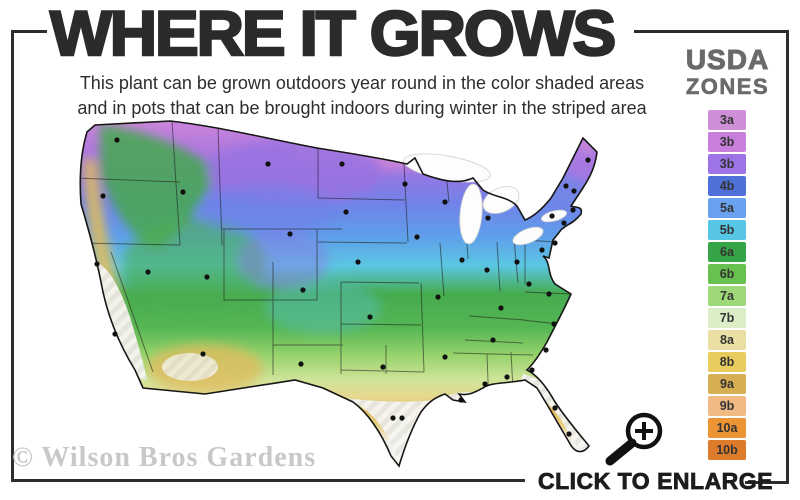 This screenshot has width=800, height=500. What do you see at coordinates (787, 257) in the screenshot?
I see `frame-right` at bounding box center [787, 257].